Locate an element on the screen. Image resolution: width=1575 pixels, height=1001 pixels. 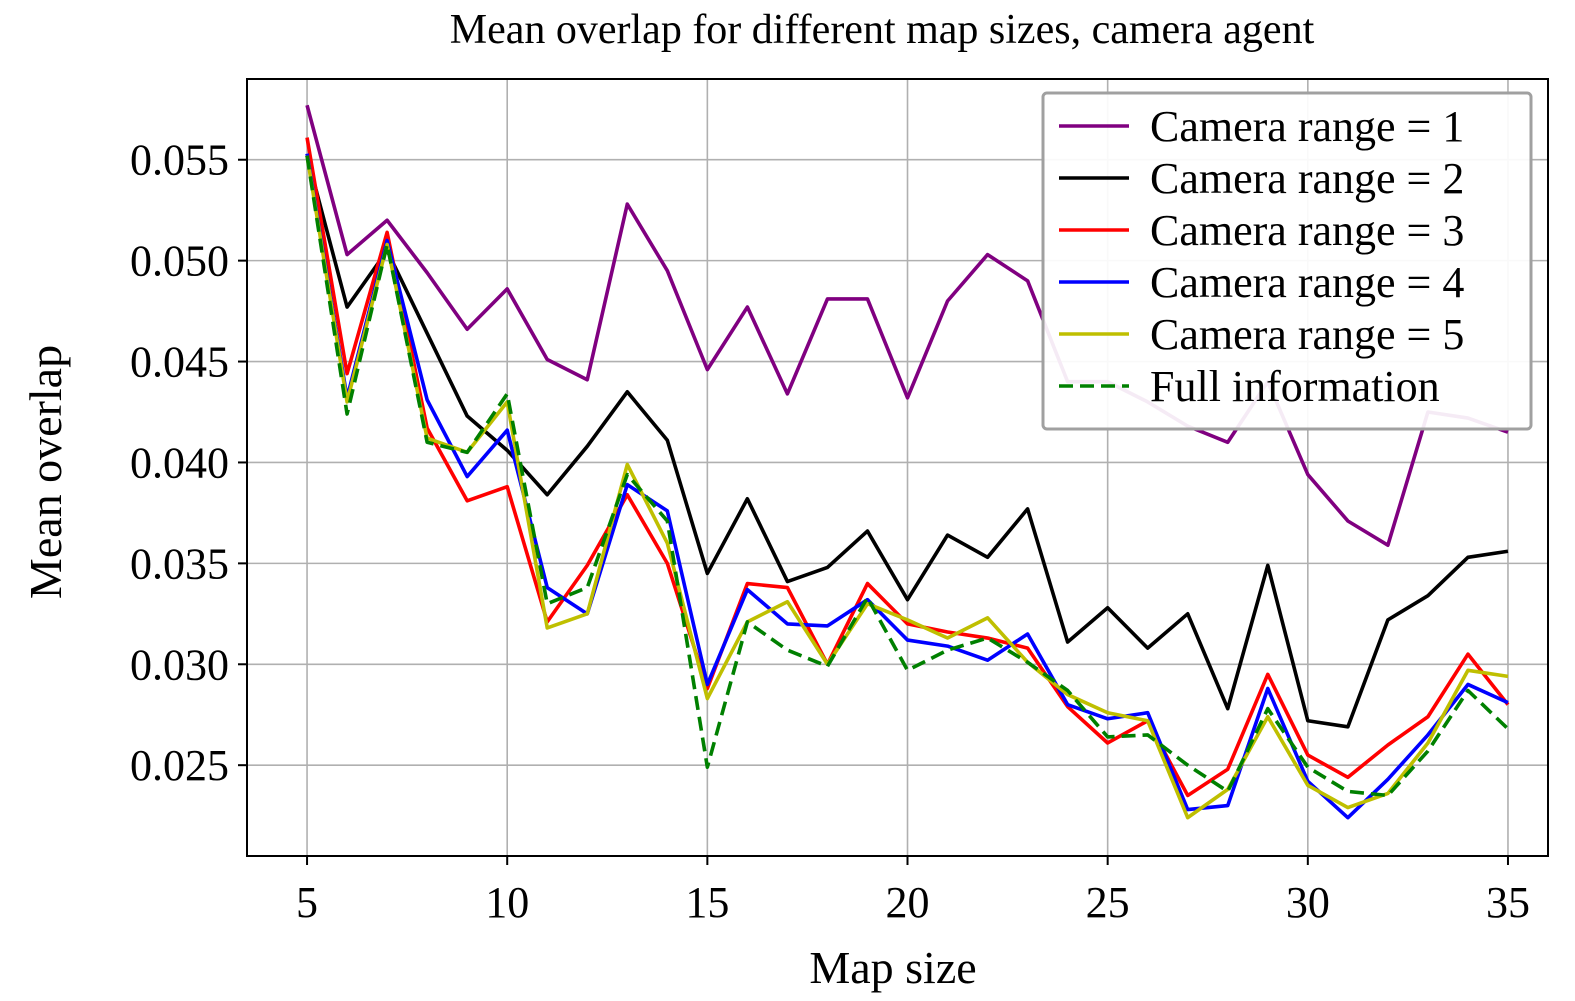
legend-item: Full information is located at coordinates (1249, 386).